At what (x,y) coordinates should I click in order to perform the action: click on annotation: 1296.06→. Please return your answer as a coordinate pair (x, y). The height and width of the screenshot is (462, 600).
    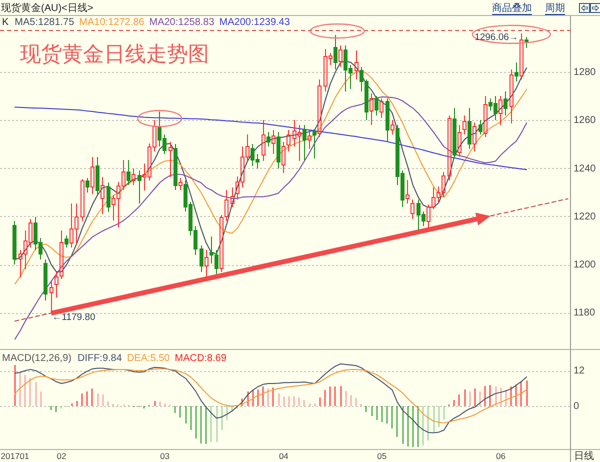
    Looking at the image, I should click on (496, 36).